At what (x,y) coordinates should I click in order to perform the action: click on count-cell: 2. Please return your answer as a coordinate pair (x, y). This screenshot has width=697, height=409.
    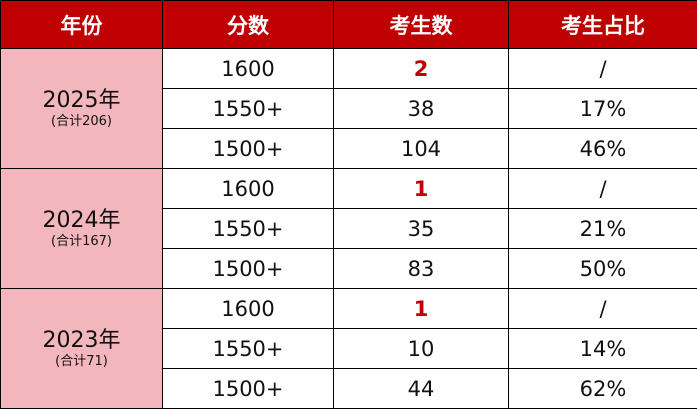
    Looking at the image, I should click on (421, 68).